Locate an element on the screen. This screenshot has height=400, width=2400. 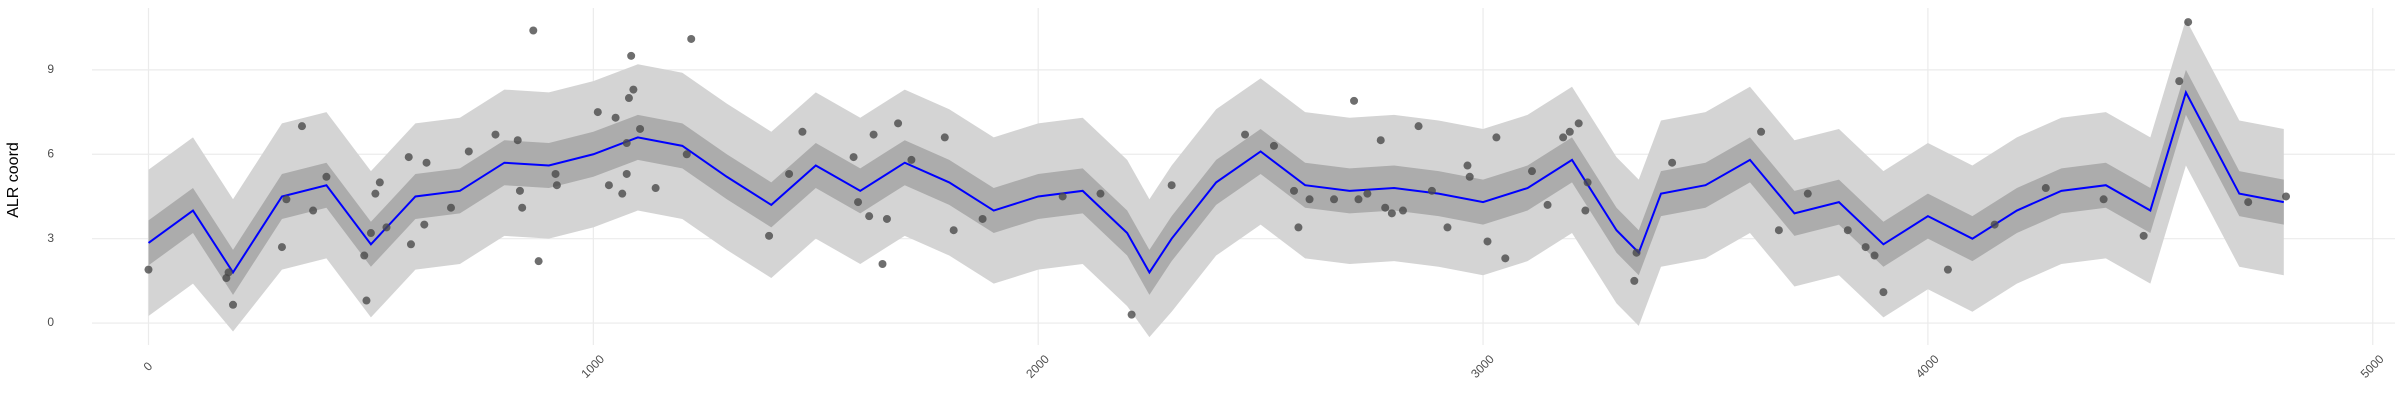
y-tick-label: 6 is located at coordinates (50, 153).